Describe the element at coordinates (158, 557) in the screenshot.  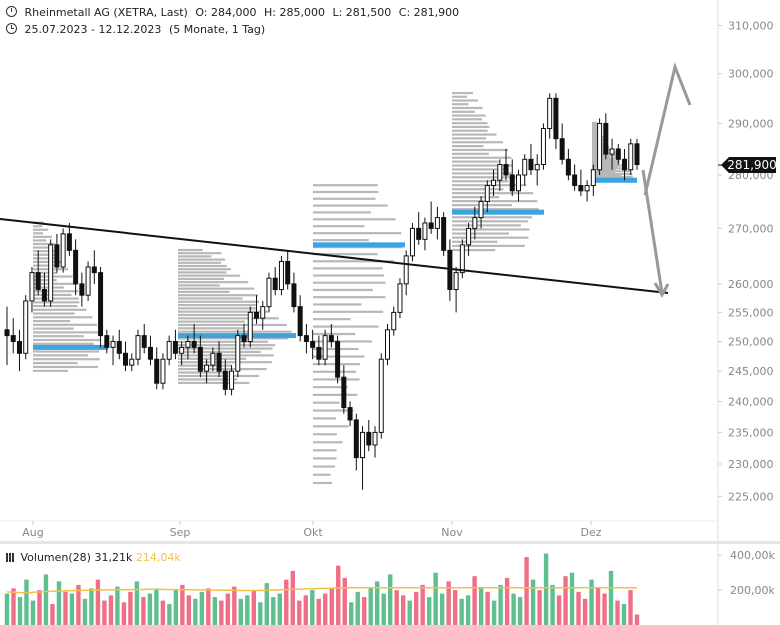
I see `volume-average: 214,04k` at that location.